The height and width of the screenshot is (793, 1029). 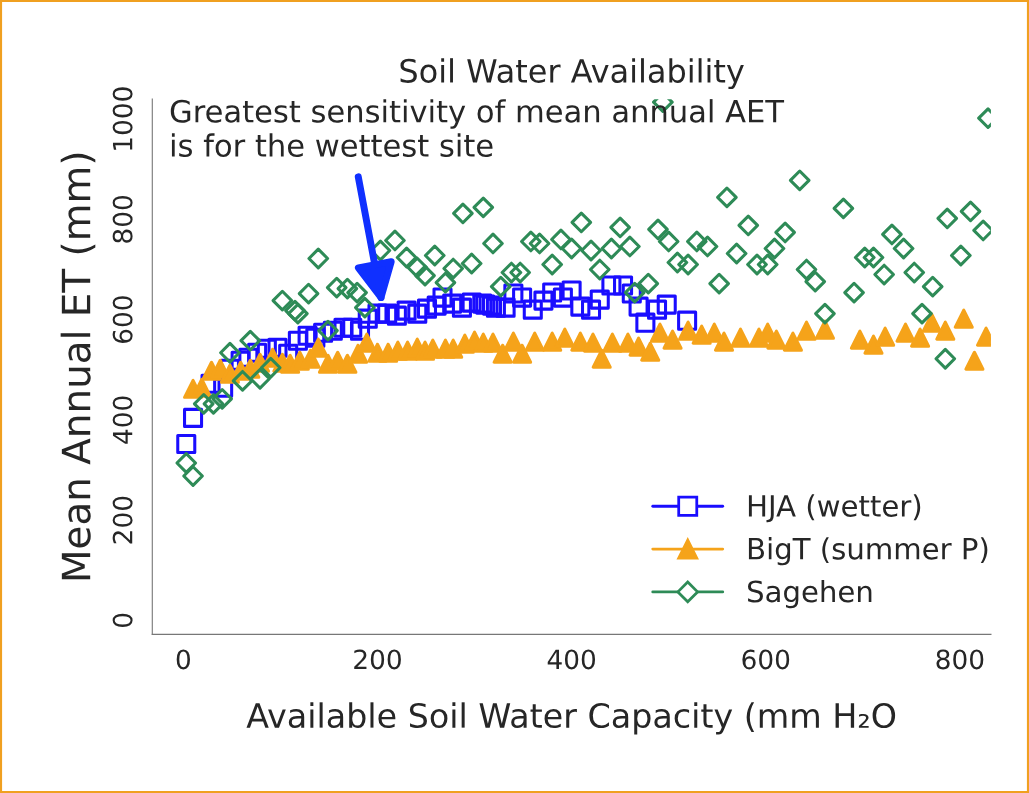 What do you see at coordinates (122, 520) in the screenshot?
I see `y-tick-label: 200` at bounding box center [122, 520].